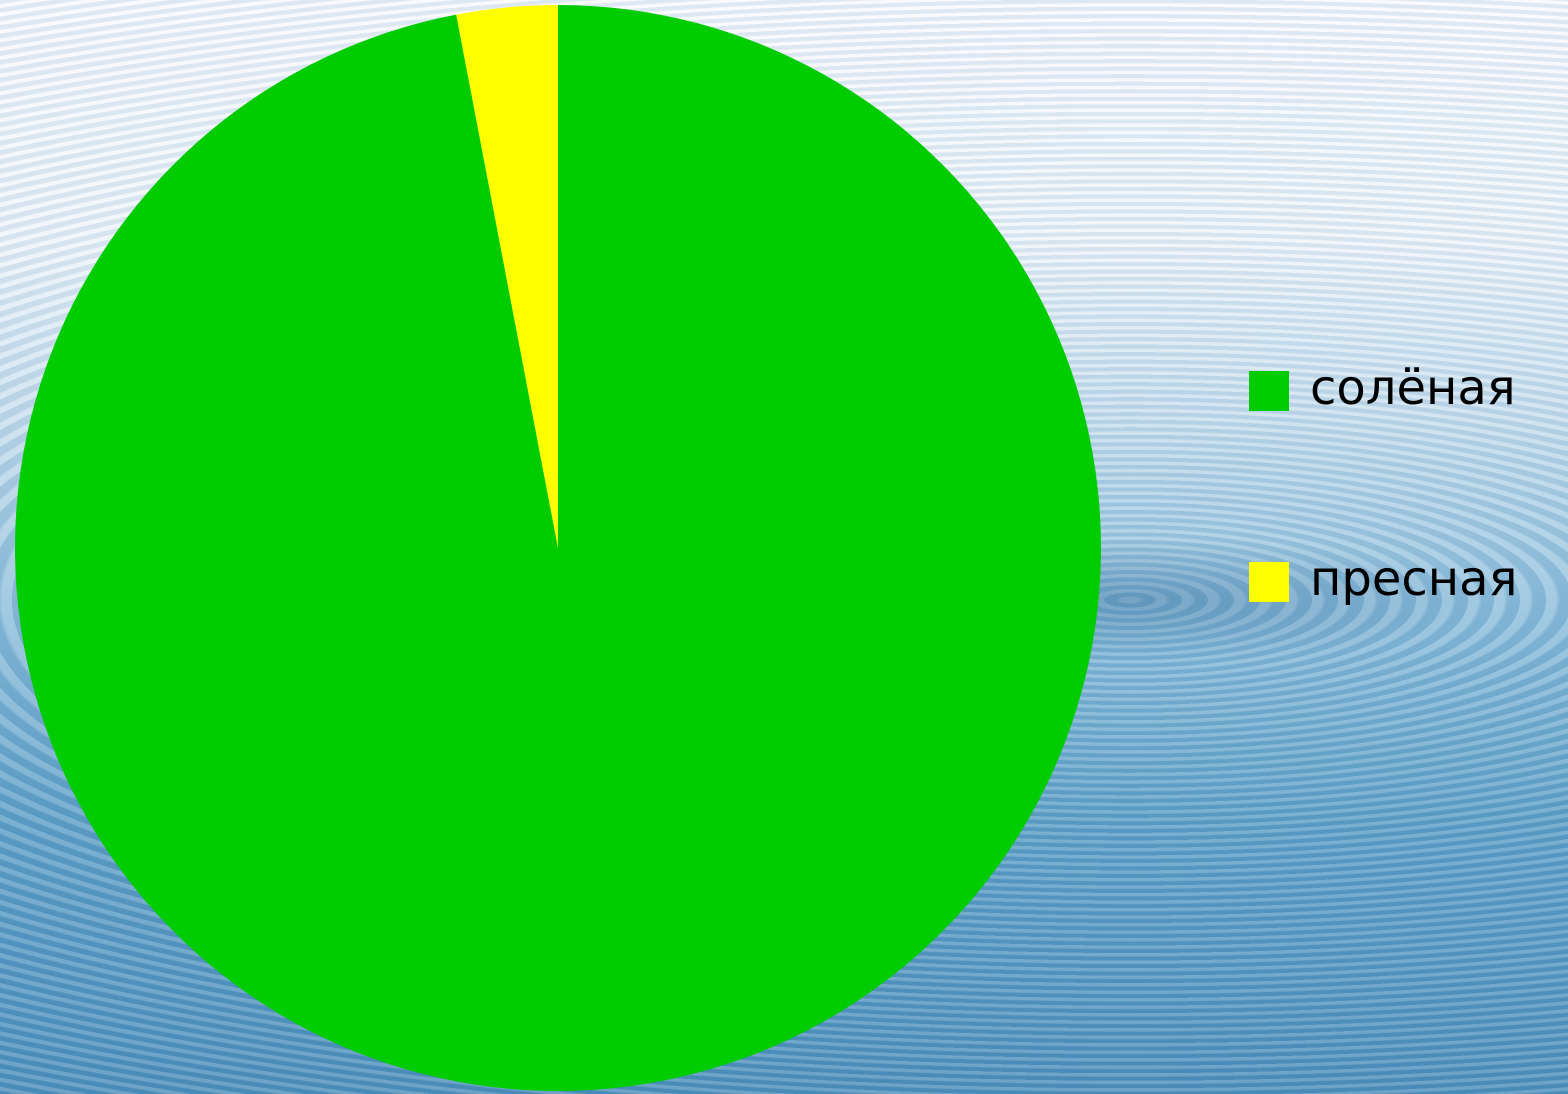  Describe the element at coordinates (507, 276) in the screenshot. I see `pie-slice` at that location.